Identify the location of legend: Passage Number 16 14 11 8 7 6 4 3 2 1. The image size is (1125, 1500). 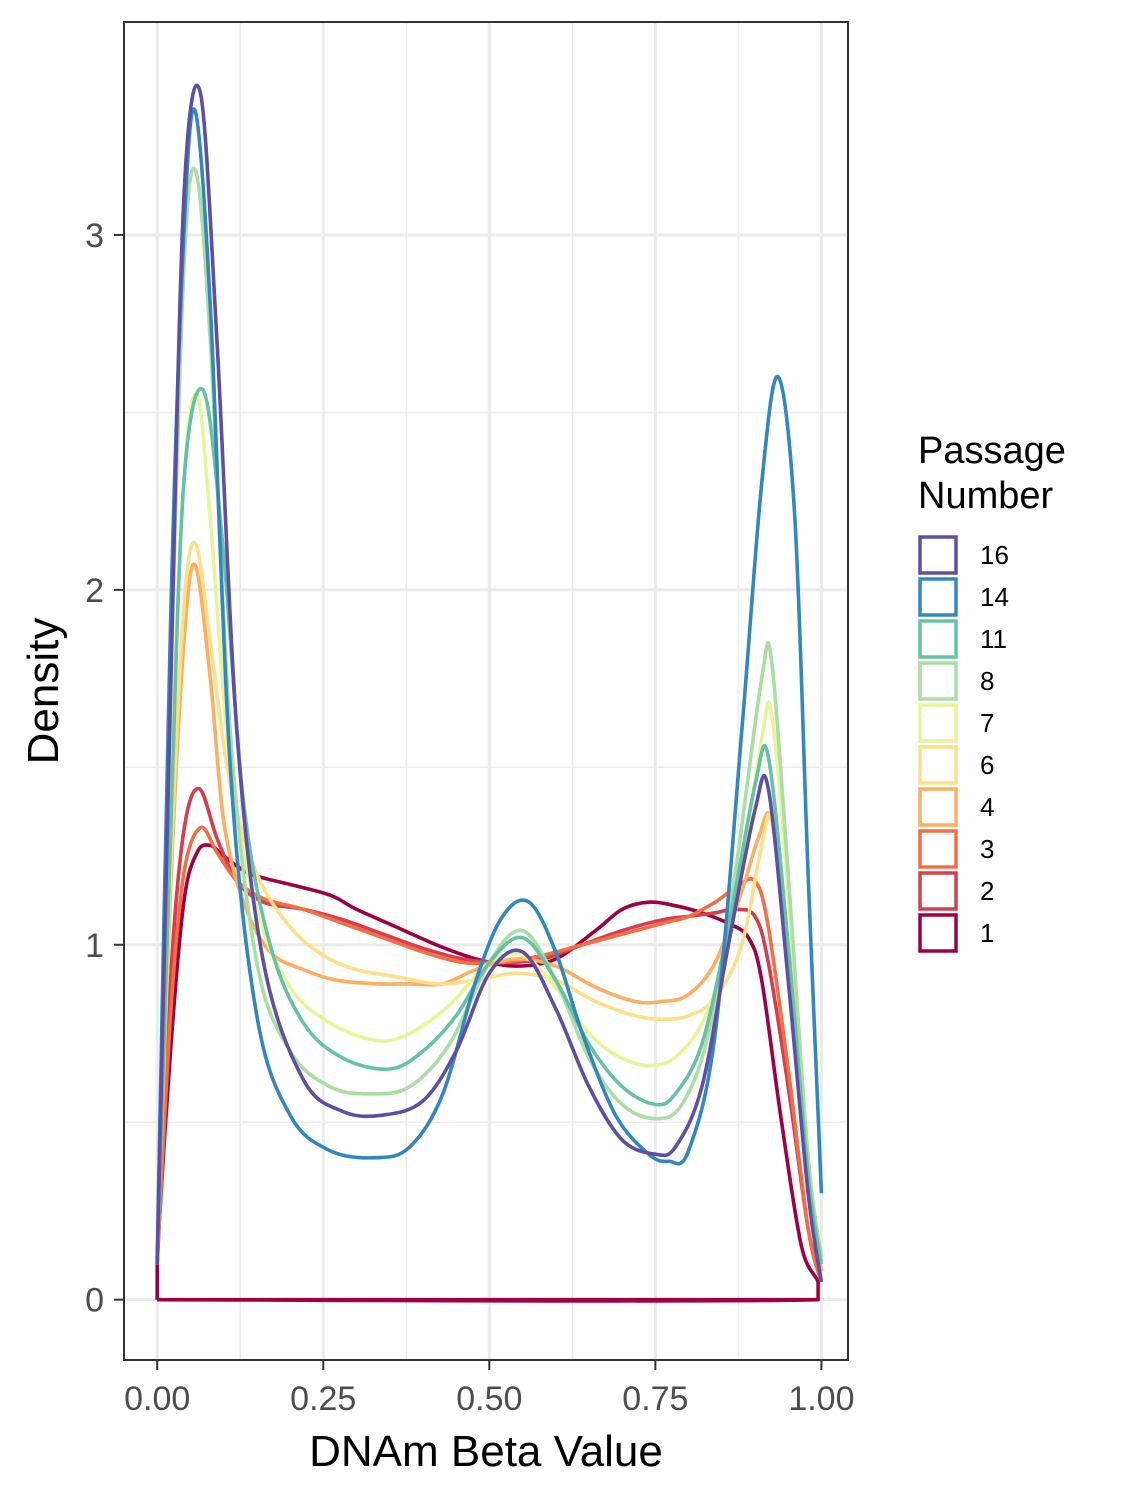
(992, 691).